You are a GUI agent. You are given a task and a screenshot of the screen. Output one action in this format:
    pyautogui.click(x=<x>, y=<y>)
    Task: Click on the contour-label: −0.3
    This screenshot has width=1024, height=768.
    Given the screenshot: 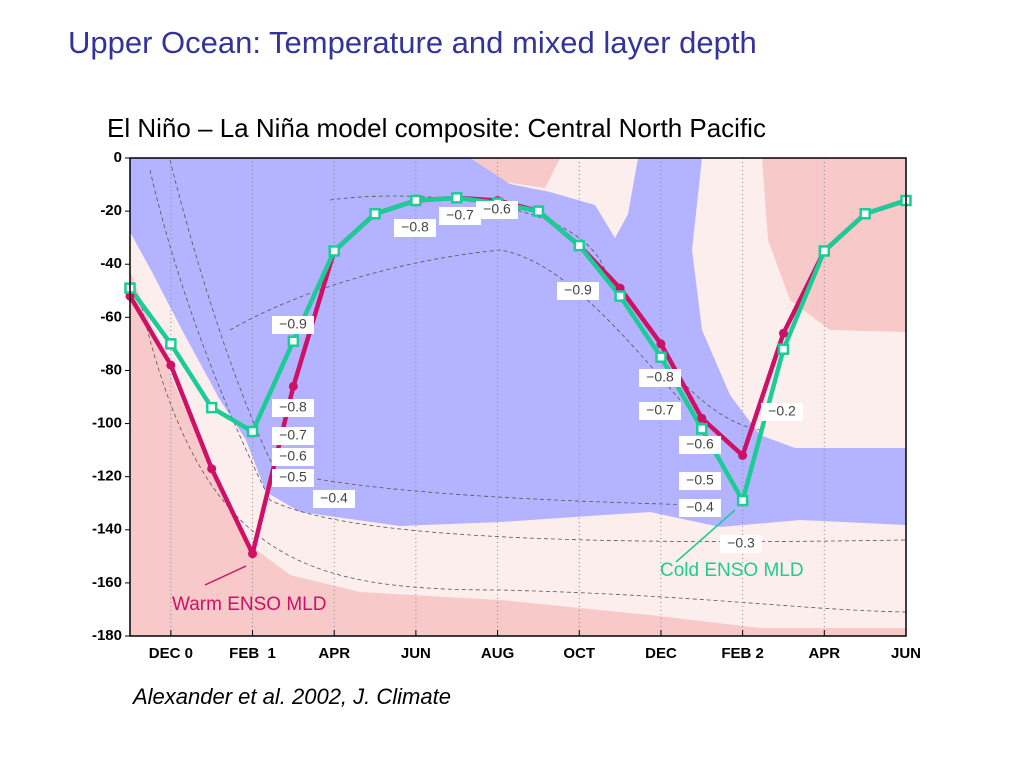 What is the action you would take?
    pyautogui.click(x=741, y=543)
    